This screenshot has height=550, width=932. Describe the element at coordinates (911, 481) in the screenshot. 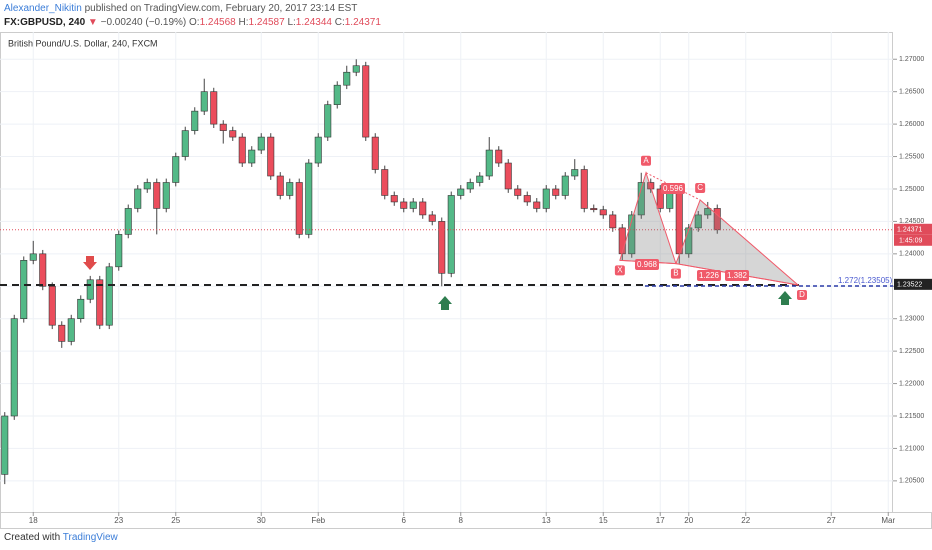

I see `y-tick-label: 1.20500` at that location.